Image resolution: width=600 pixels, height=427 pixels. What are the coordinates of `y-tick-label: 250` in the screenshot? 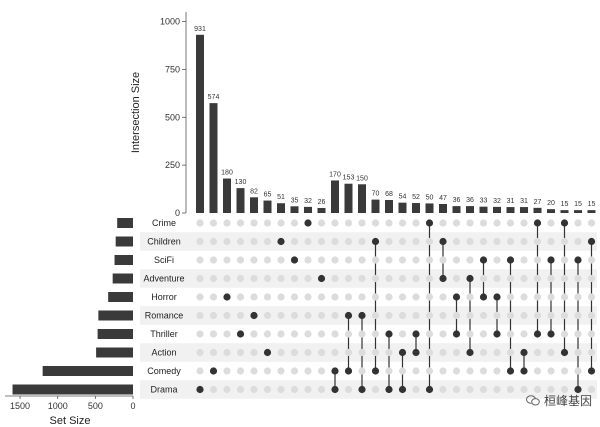 It's located at (172, 165).